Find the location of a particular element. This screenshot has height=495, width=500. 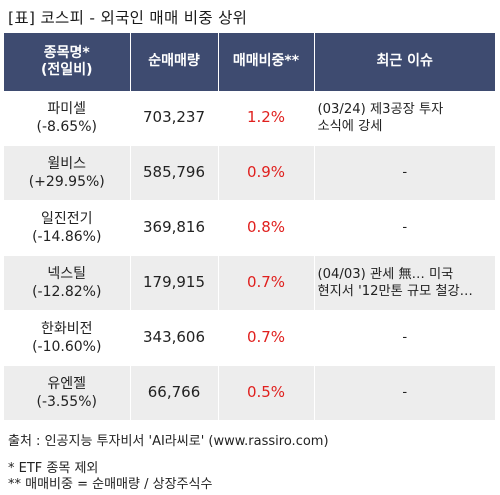

ratio-definition-note: ** 매매비중 = 순매매량 / 상장주식수 is located at coordinates (110, 484).